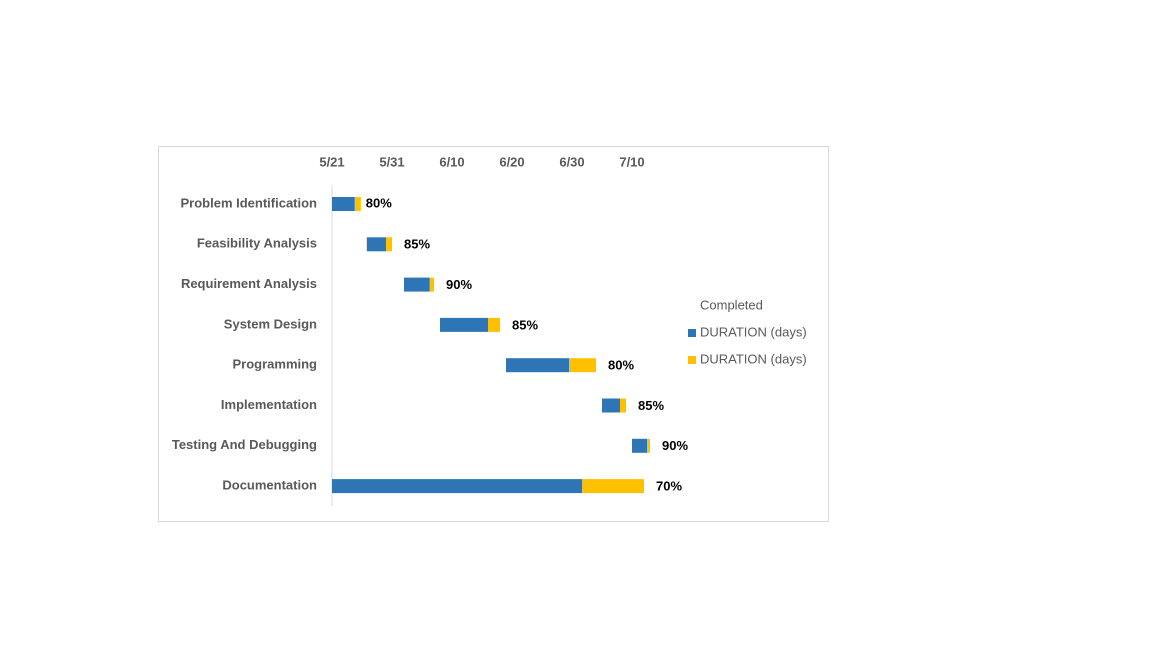 This screenshot has height=653, width=1152. Describe the element at coordinates (257, 243) in the screenshot. I see `y-tick-label: Feasibility Analysis` at that location.